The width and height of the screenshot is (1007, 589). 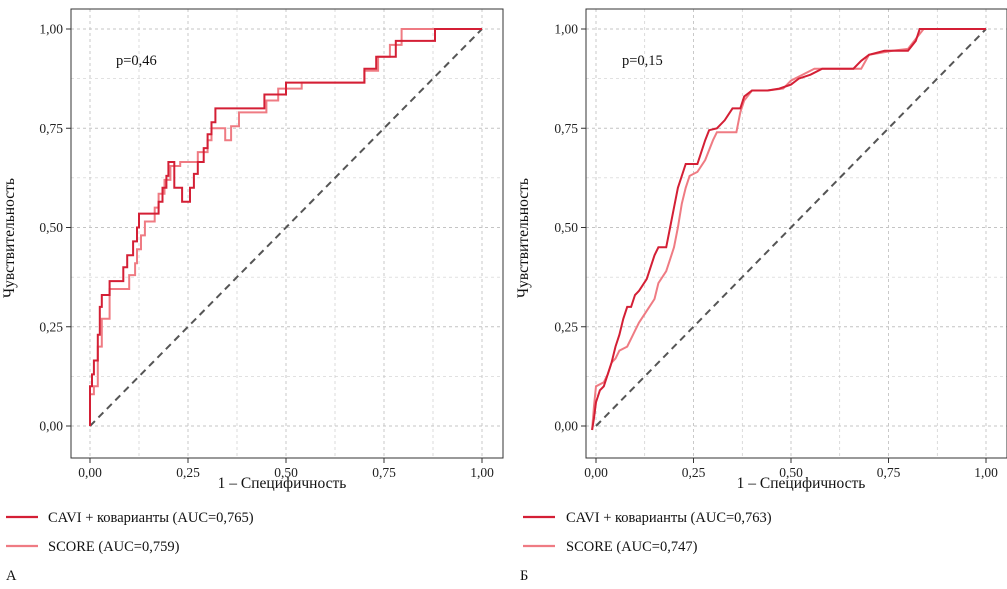 I want to click on p-value-annotation: p=0,15, so click(x=642, y=61).